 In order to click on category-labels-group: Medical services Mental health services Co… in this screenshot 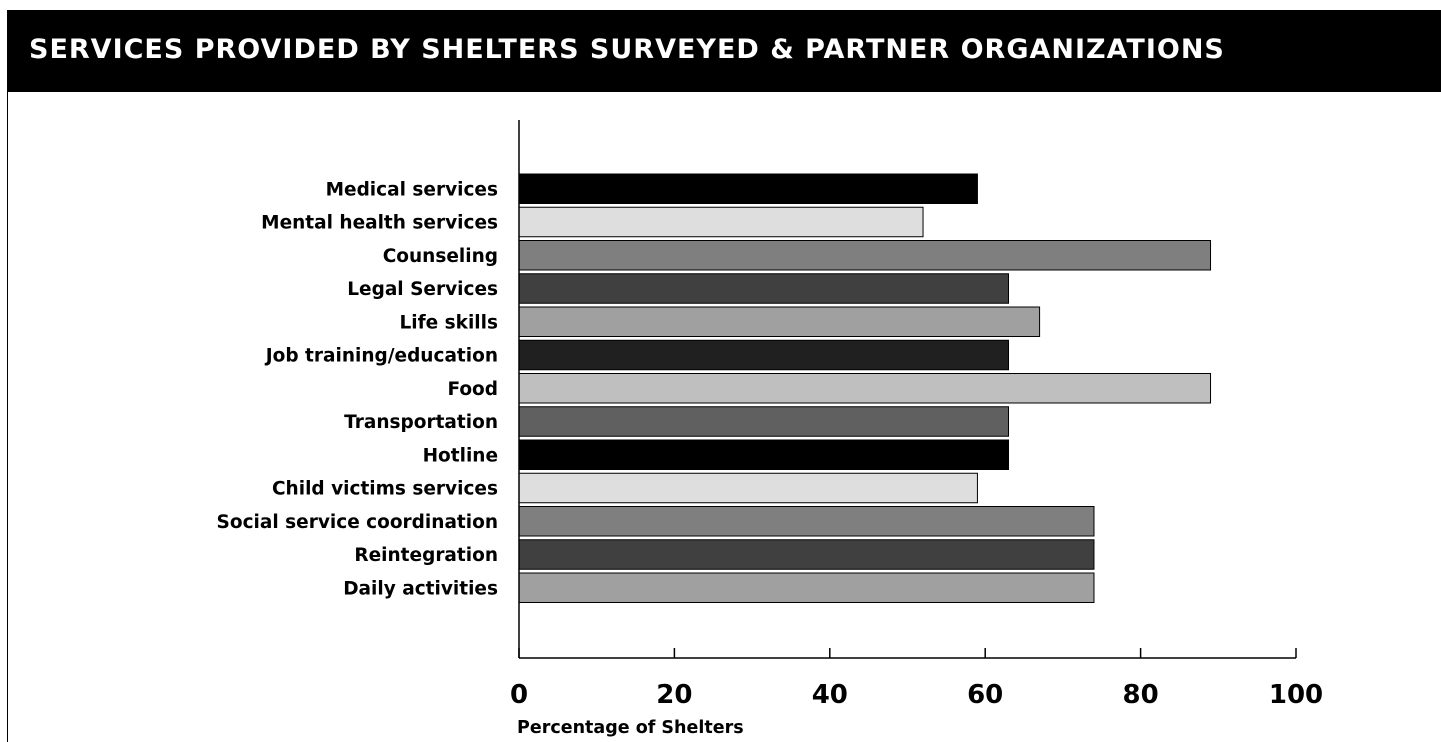, I will do `click(357, 389)`.